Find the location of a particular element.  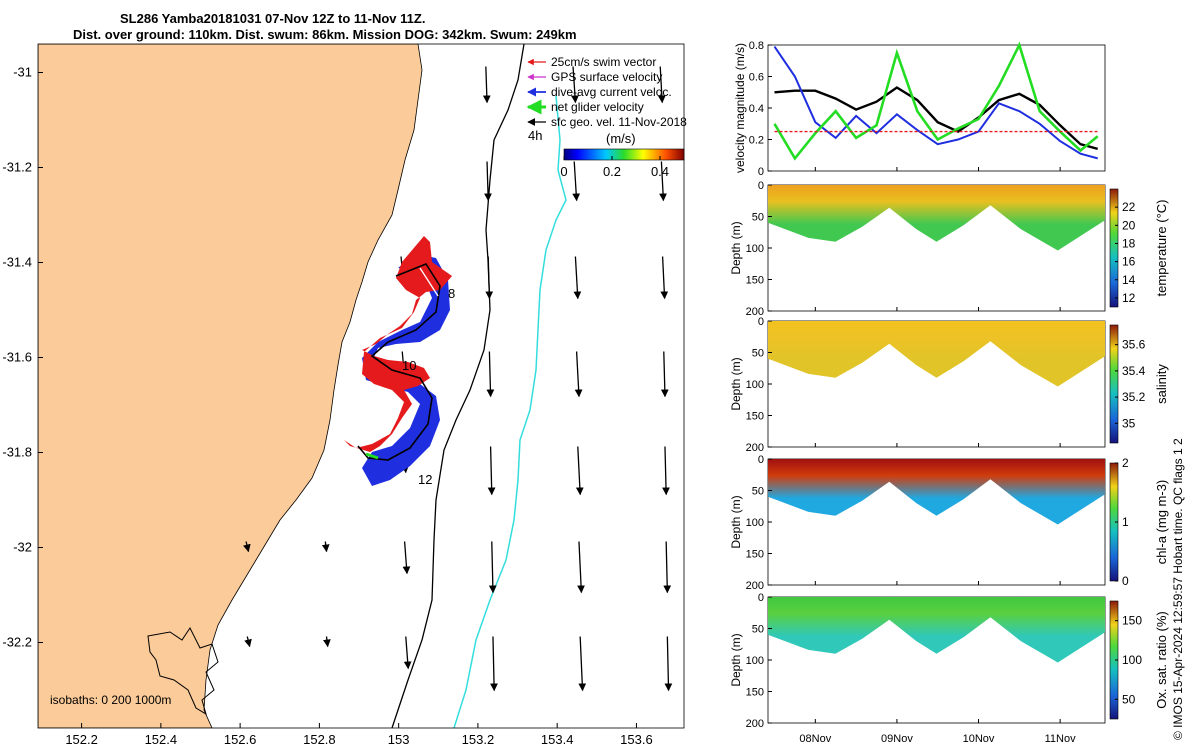

velocity-y-tick-label: 0.6 is located at coordinates (756, 78).